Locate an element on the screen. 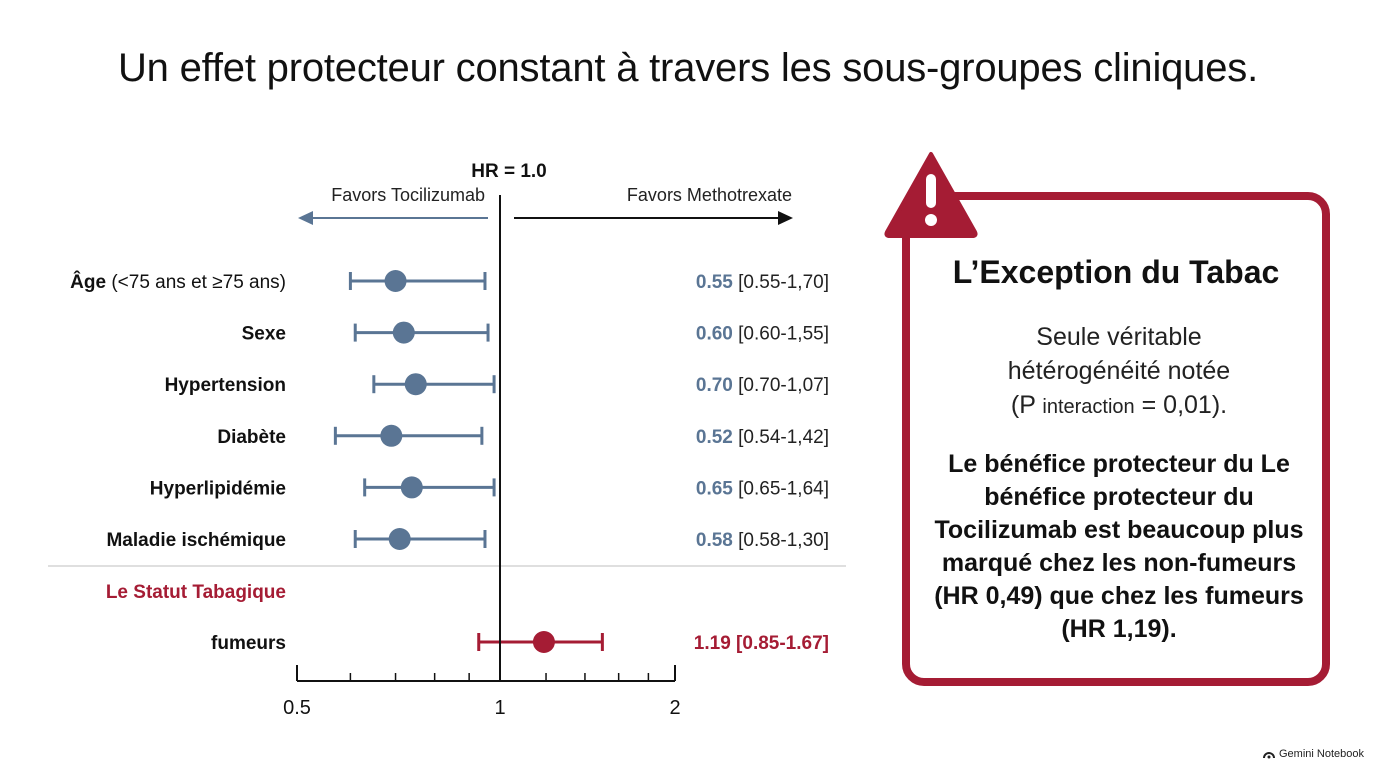 The width and height of the screenshot is (1376, 768). hr-ci-text: [0.54-1,42] is located at coordinates (781, 437).